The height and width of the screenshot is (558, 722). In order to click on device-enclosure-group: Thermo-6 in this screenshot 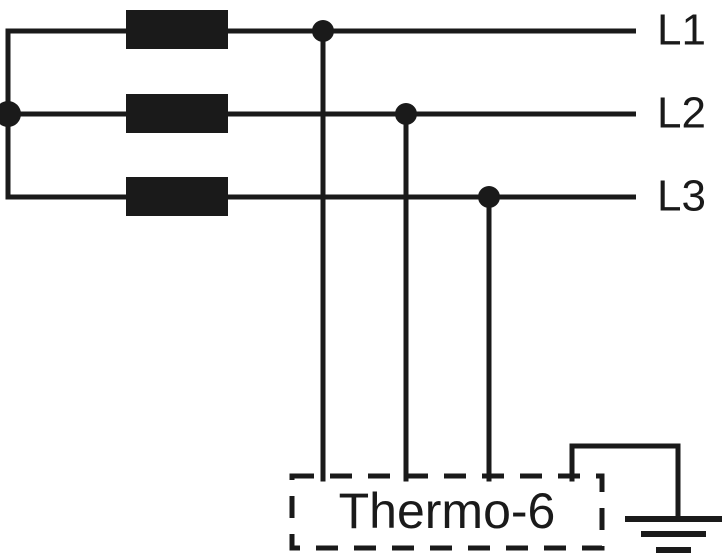, I will do `click(447, 512)`.